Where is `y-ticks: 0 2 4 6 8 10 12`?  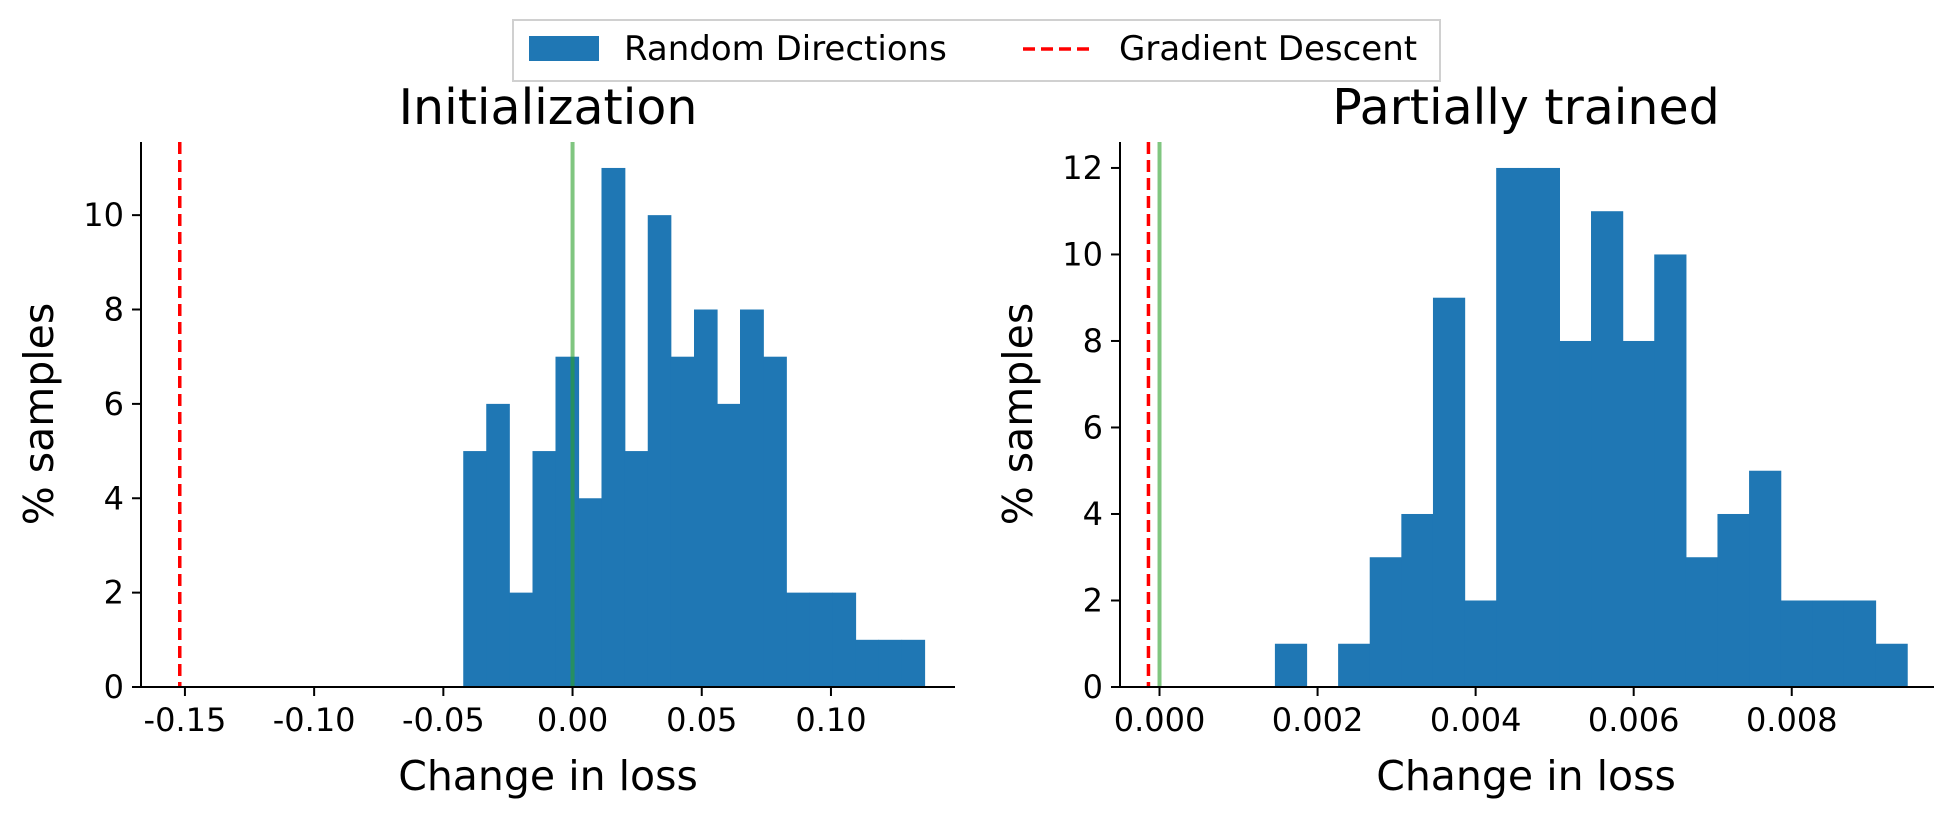 y-ticks: 0 2 4 6 8 10 12 is located at coordinates (1091, 427).